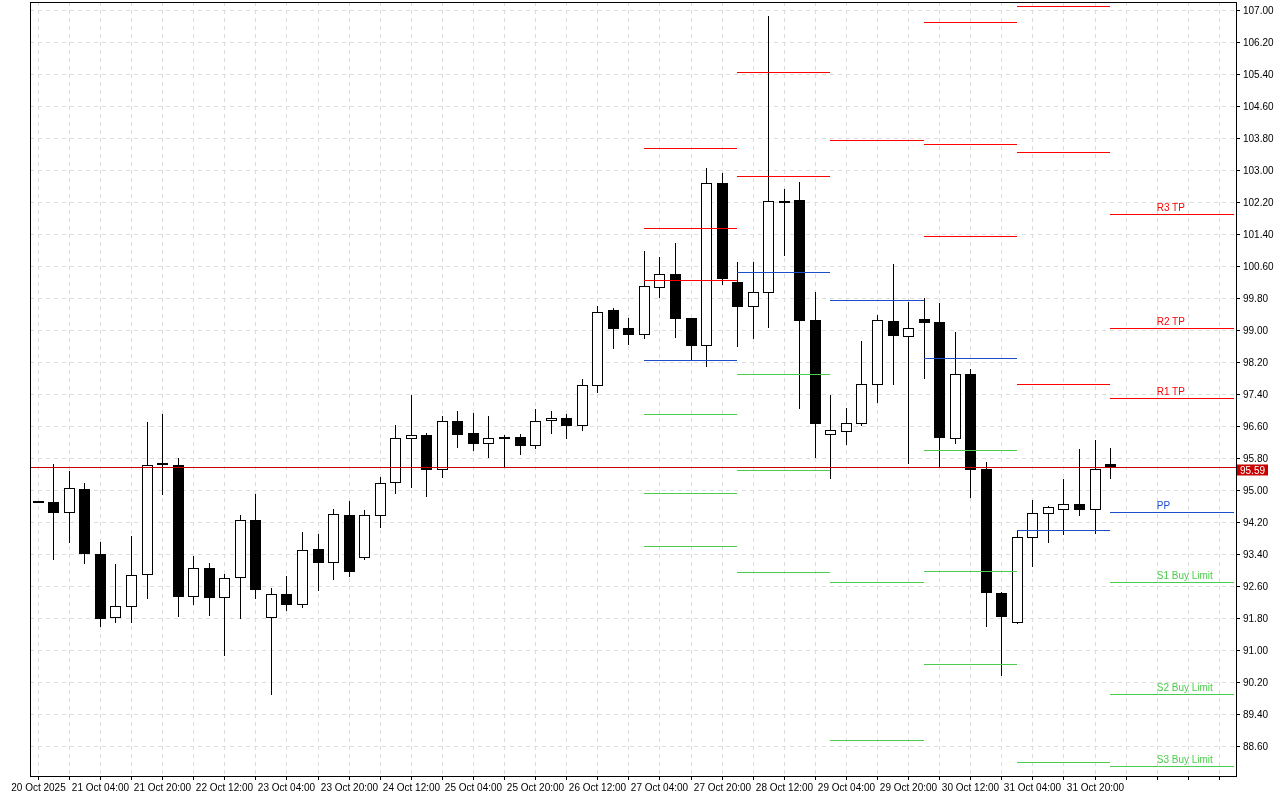 The image size is (1280, 800). I want to click on x-tick-label: 23 Oct 04:00, so click(286, 787).